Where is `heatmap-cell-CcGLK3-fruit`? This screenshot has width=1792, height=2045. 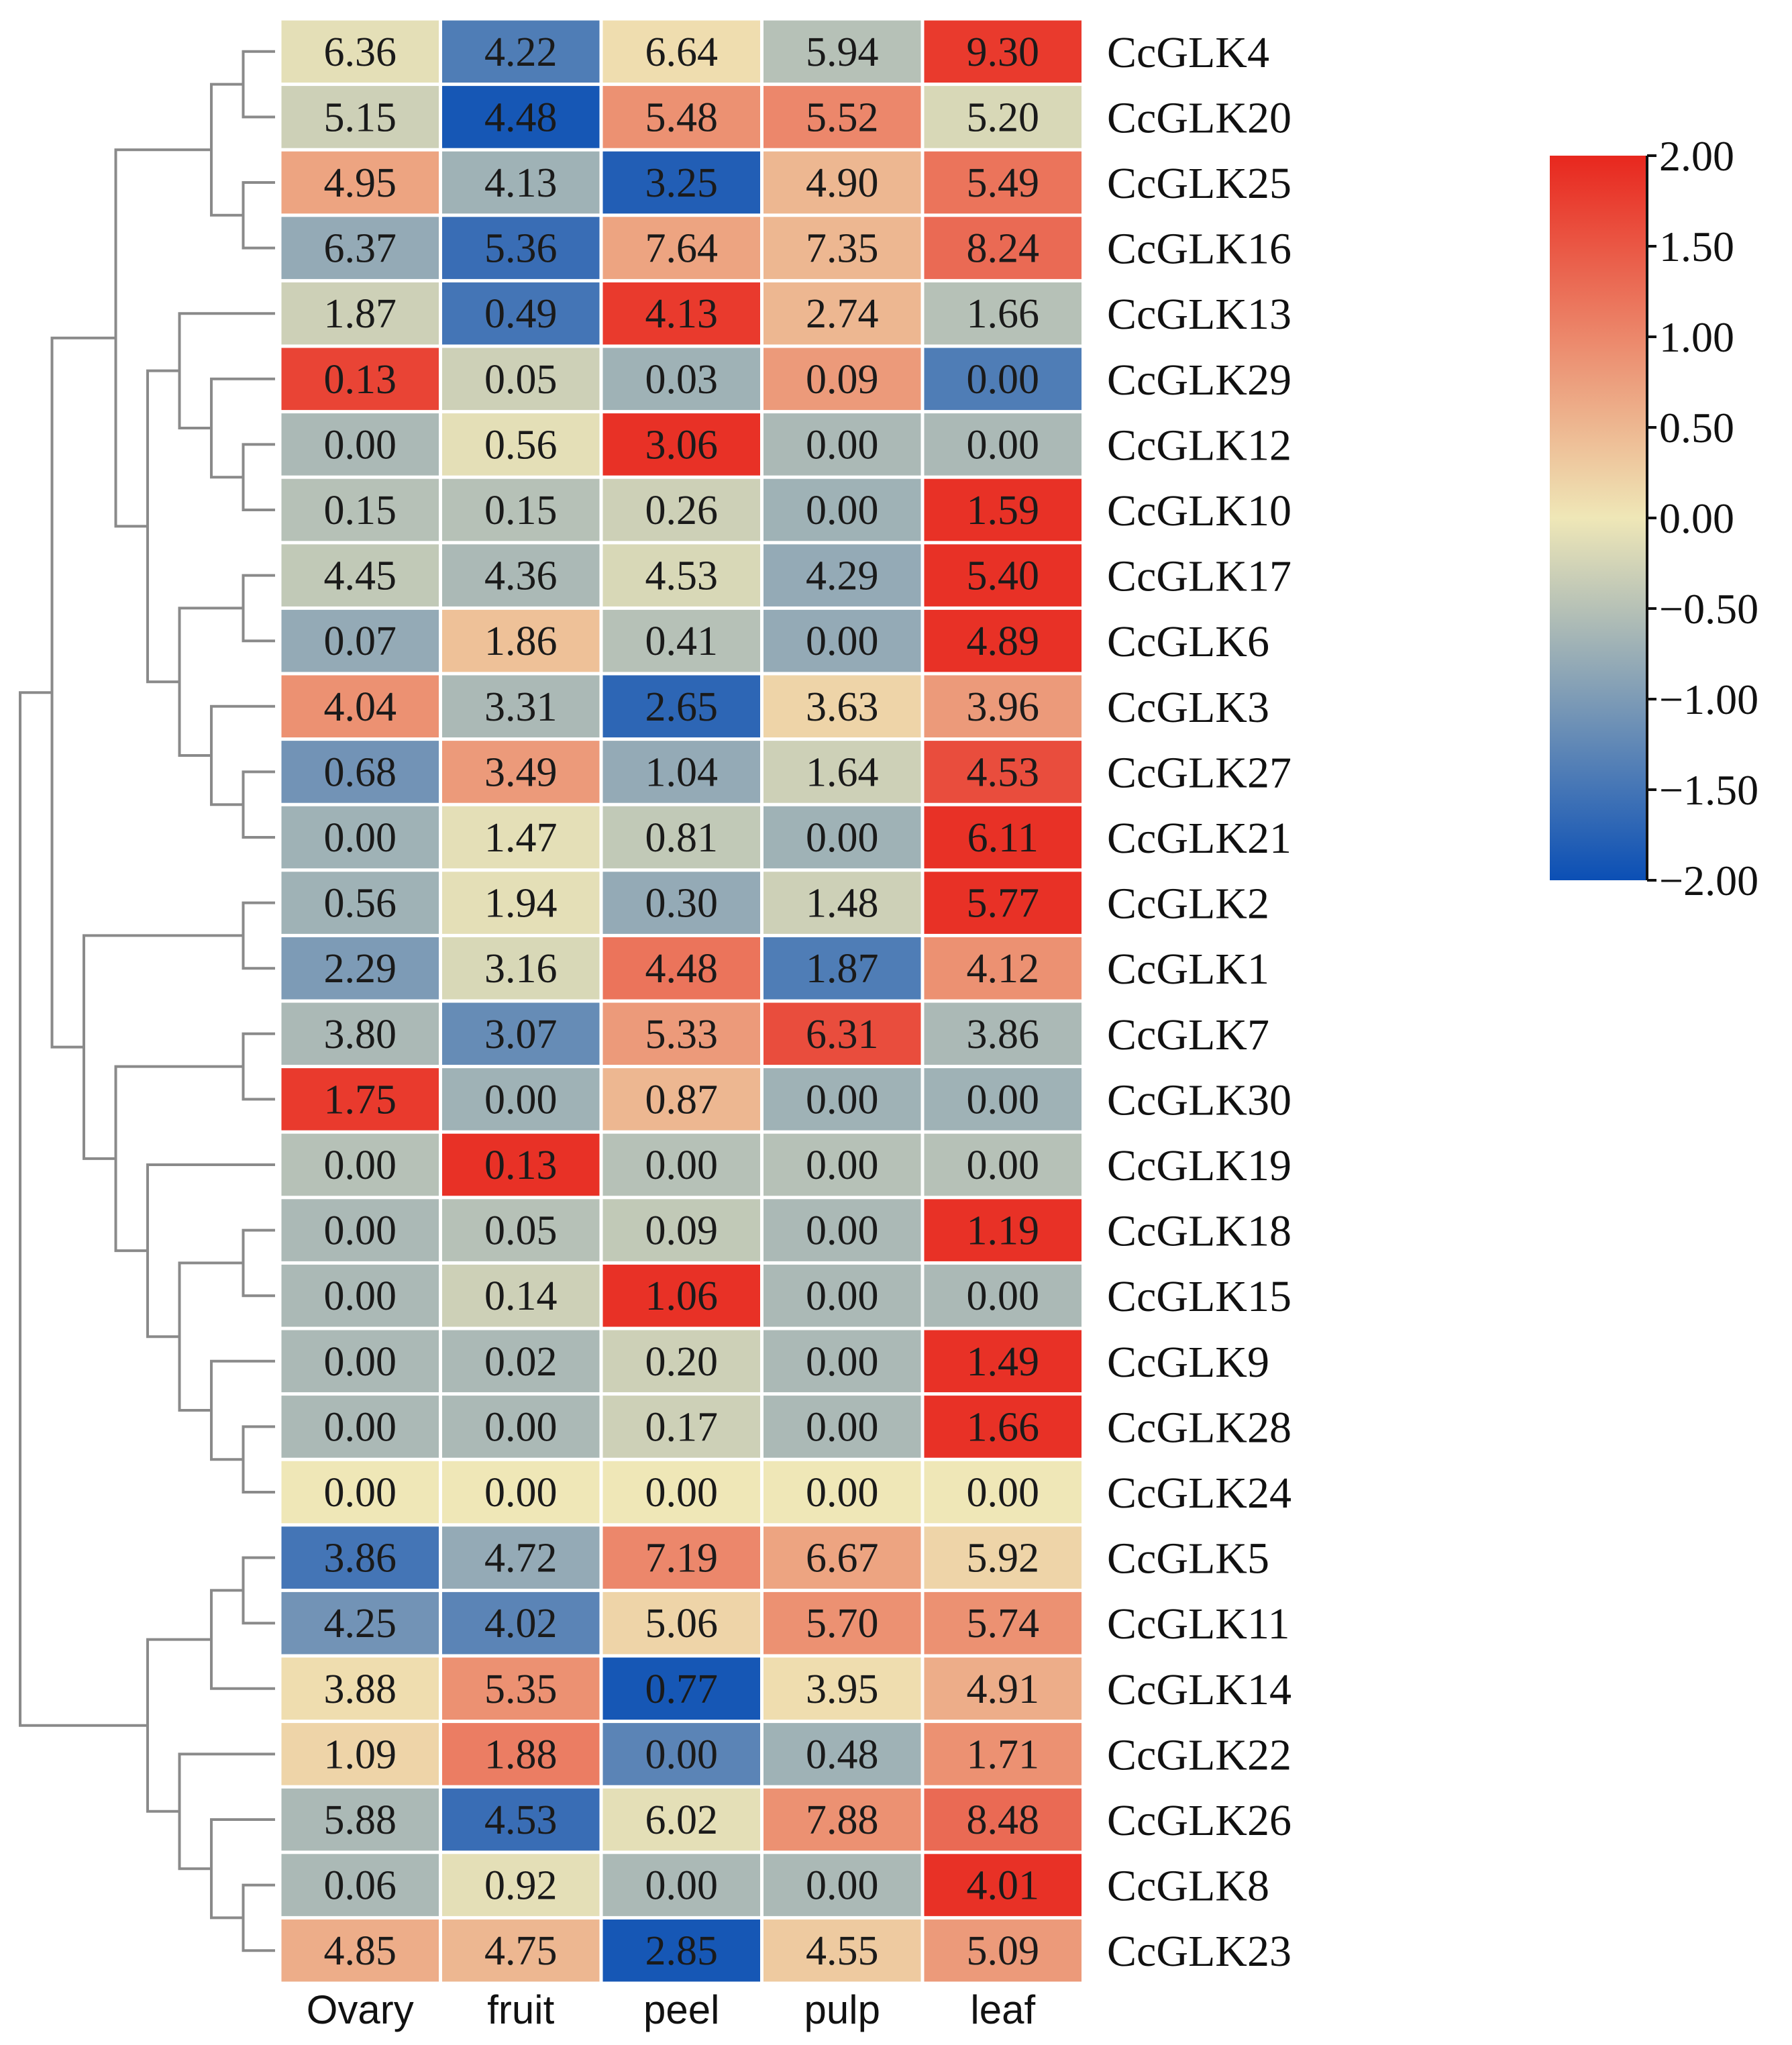 heatmap-cell-CcGLK3-fruit is located at coordinates (521, 706).